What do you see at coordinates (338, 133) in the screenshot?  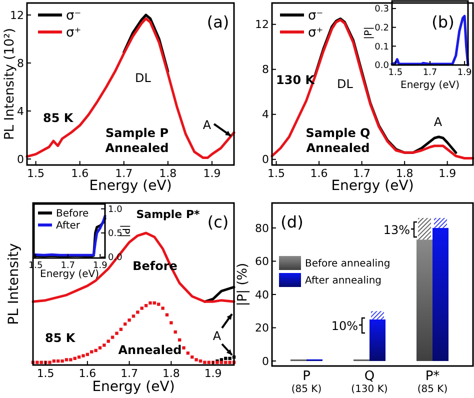 I see `annotation: Sample Q` at bounding box center [338, 133].